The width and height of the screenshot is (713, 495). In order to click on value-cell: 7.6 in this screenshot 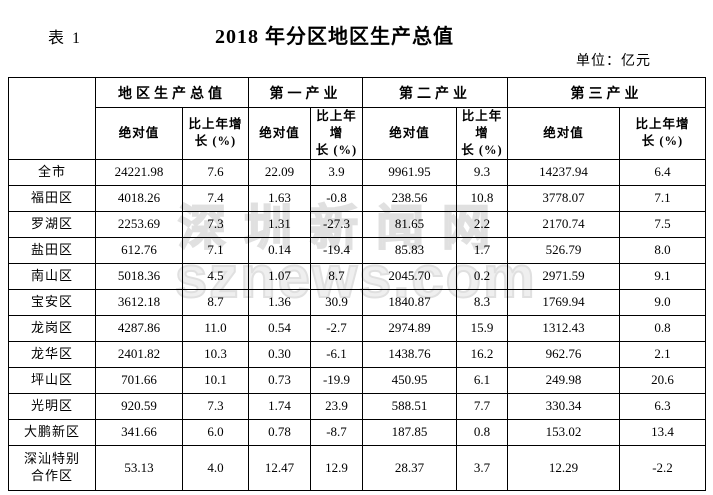, I will do `click(215, 172)`.